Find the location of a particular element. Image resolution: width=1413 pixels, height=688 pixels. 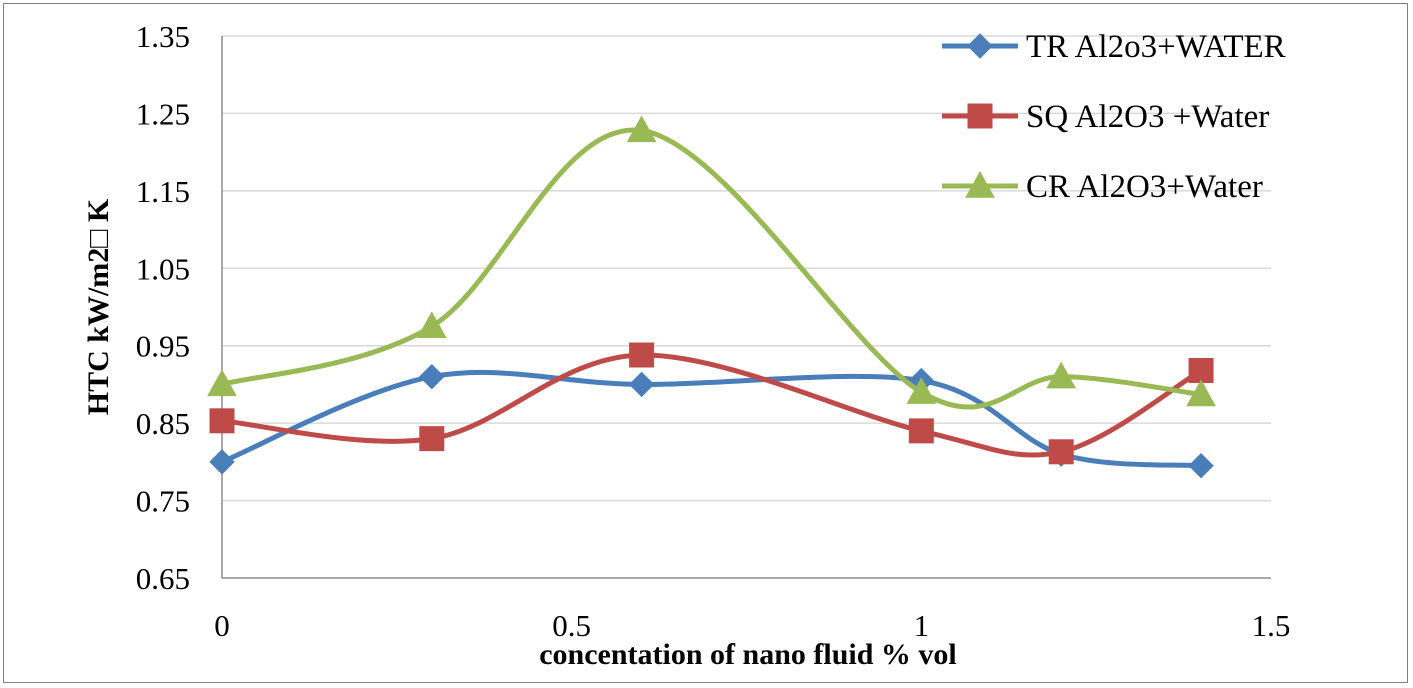

legend-entry: SQ Al2O3 +Water is located at coordinates (1105, 117).